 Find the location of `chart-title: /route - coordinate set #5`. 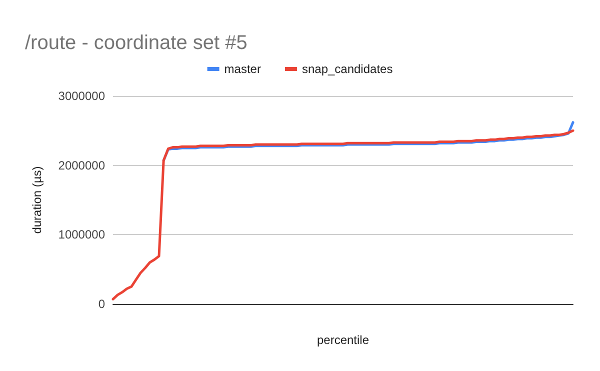

chart-title: /route - coordinate set #5 is located at coordinates (136, 43).